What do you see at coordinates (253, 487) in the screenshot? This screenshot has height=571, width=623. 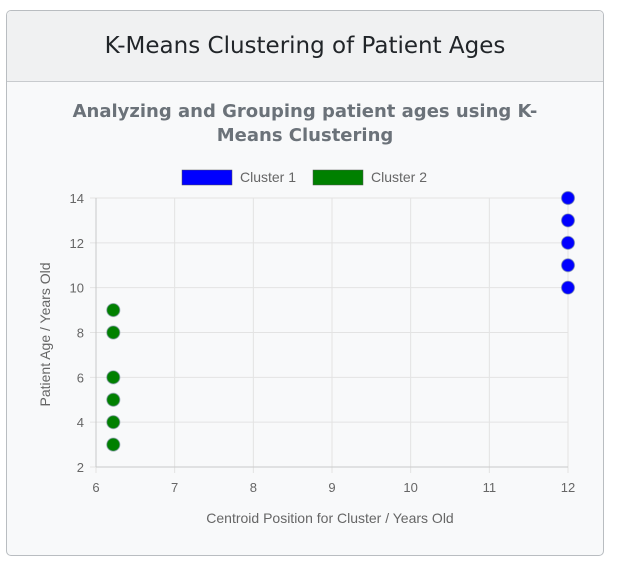 I see `x-tick-label: 8` at bounding box center [253, 487].